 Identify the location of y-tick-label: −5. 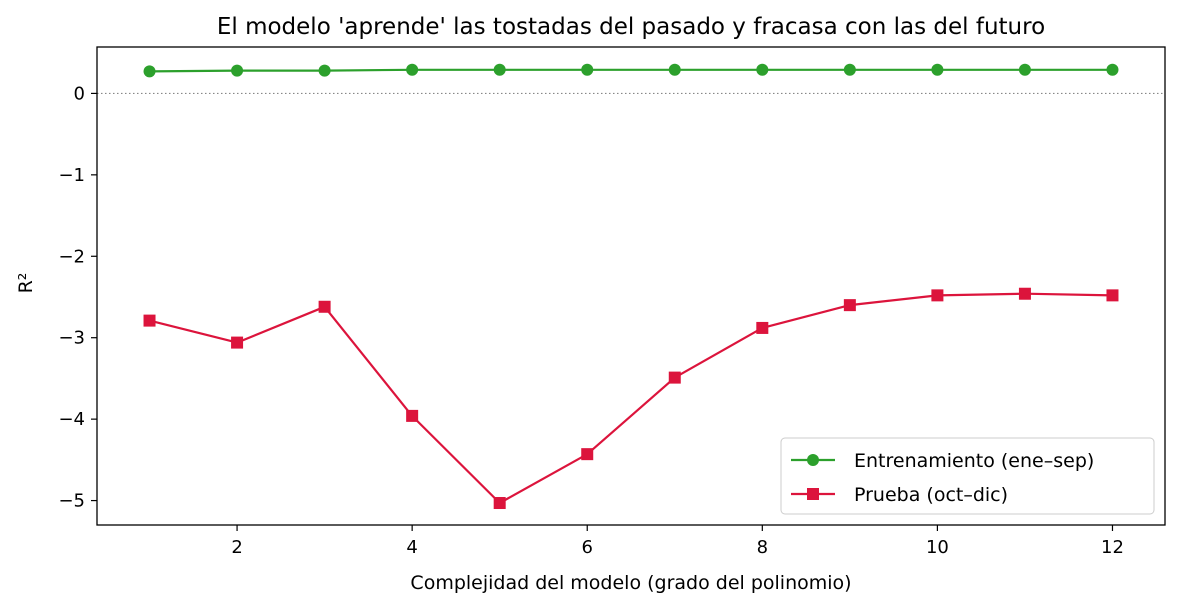
(71, 501).